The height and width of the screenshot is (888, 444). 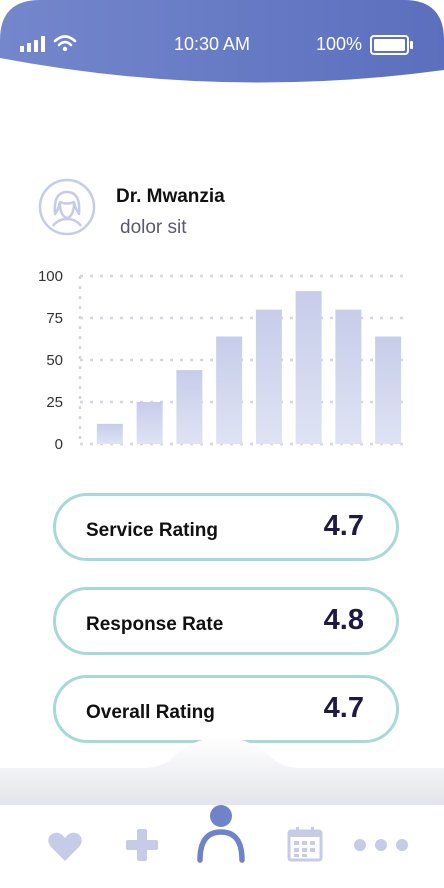 What do you see at coordinates (65, 847) in the screenshot?
I see `heart-icon` at bounding box center [65, 847].